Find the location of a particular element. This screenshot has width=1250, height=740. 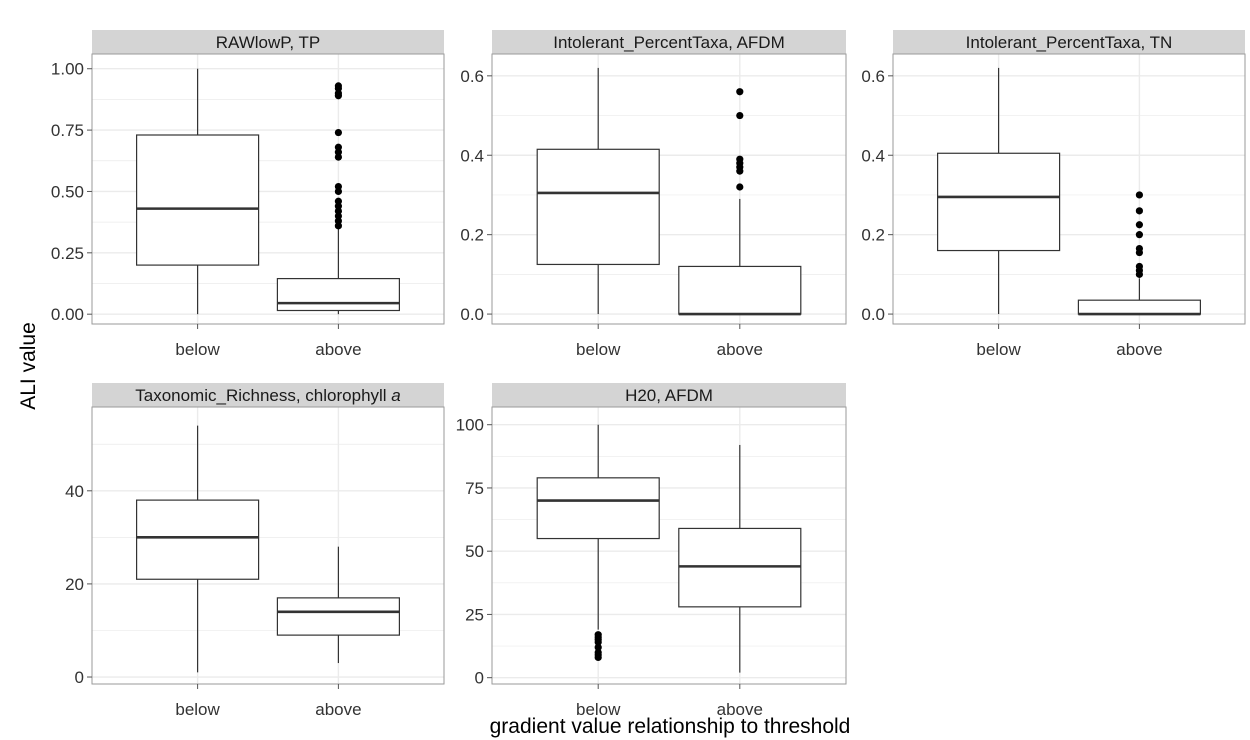

y-tick-label: 0.00 is located at coordinates (67, 314).